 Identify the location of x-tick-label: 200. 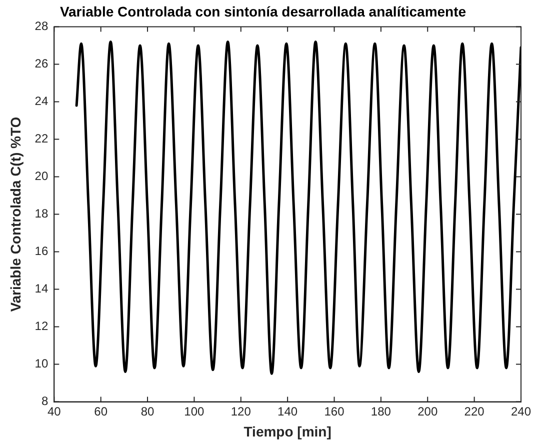
(428, 411).